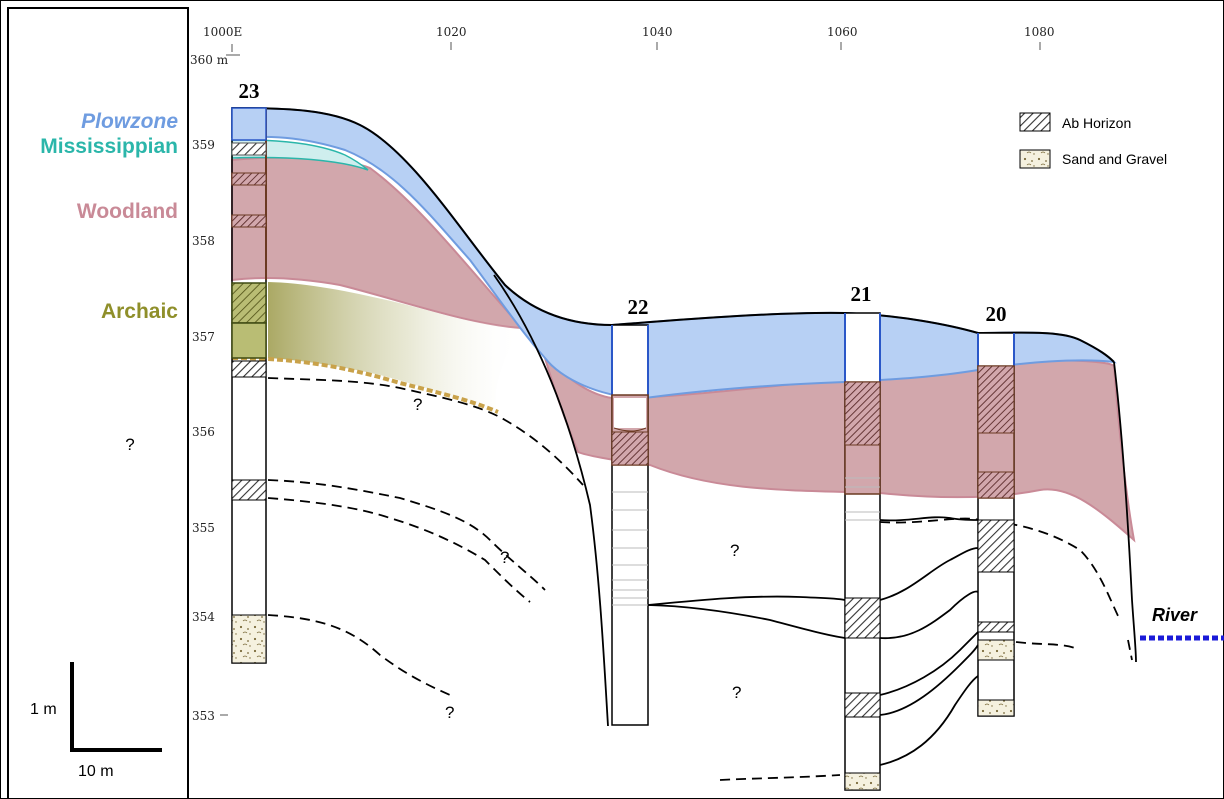 This screenshot has height=799, width=1224. What do you see at coordinates (215, 388) in the screenshot?
I see `y-axis: 360 m 359 358 357 356 355 354 353` at bounding box center [215, 388].